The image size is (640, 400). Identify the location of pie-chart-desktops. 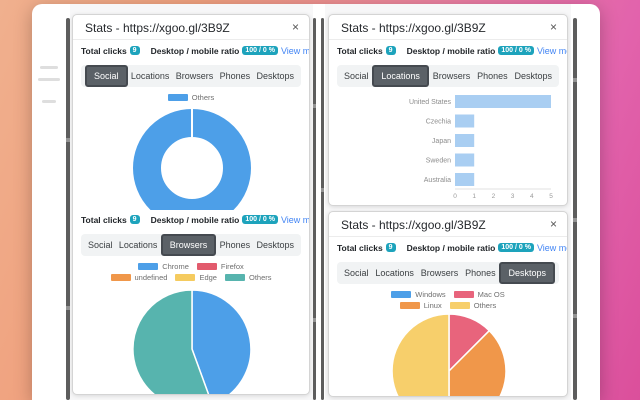
(449, 354).